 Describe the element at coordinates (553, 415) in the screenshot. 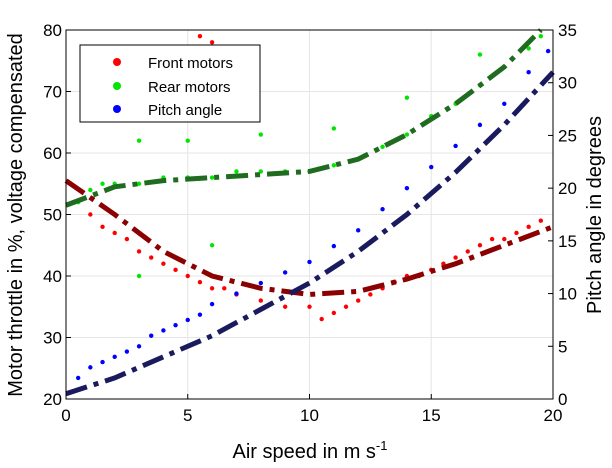

I see `x-tick-label: 20` at that location.